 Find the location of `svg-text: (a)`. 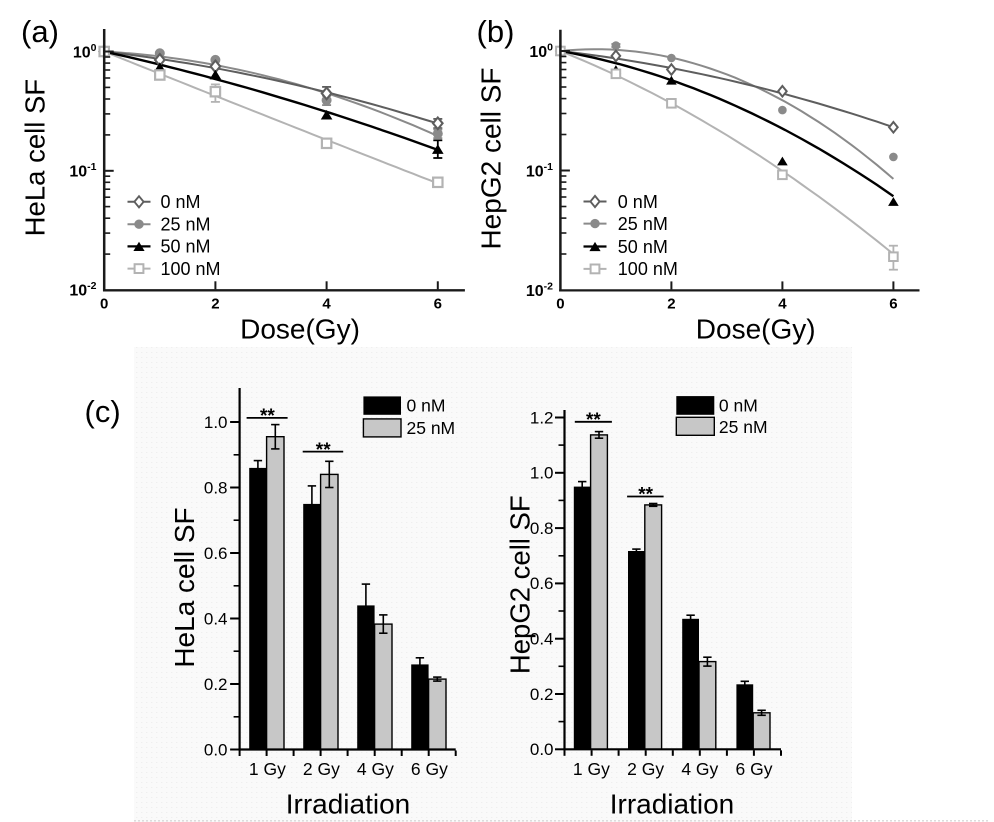

svg-text: (a) is located at coordinates (40, 31).